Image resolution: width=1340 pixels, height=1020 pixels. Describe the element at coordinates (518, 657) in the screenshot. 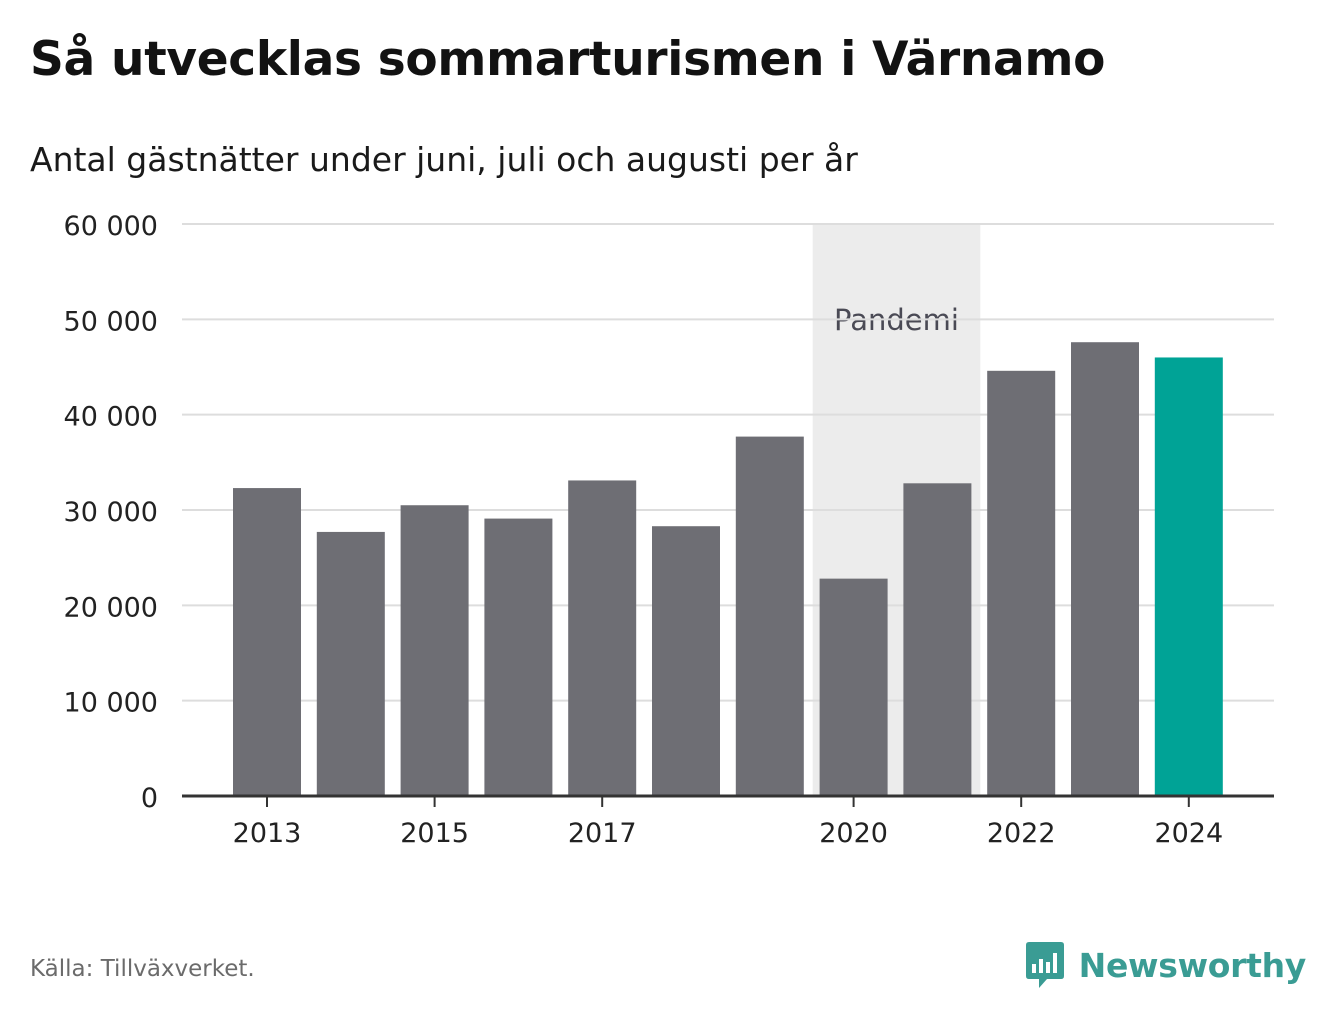

I see `bar-2016` at that location.